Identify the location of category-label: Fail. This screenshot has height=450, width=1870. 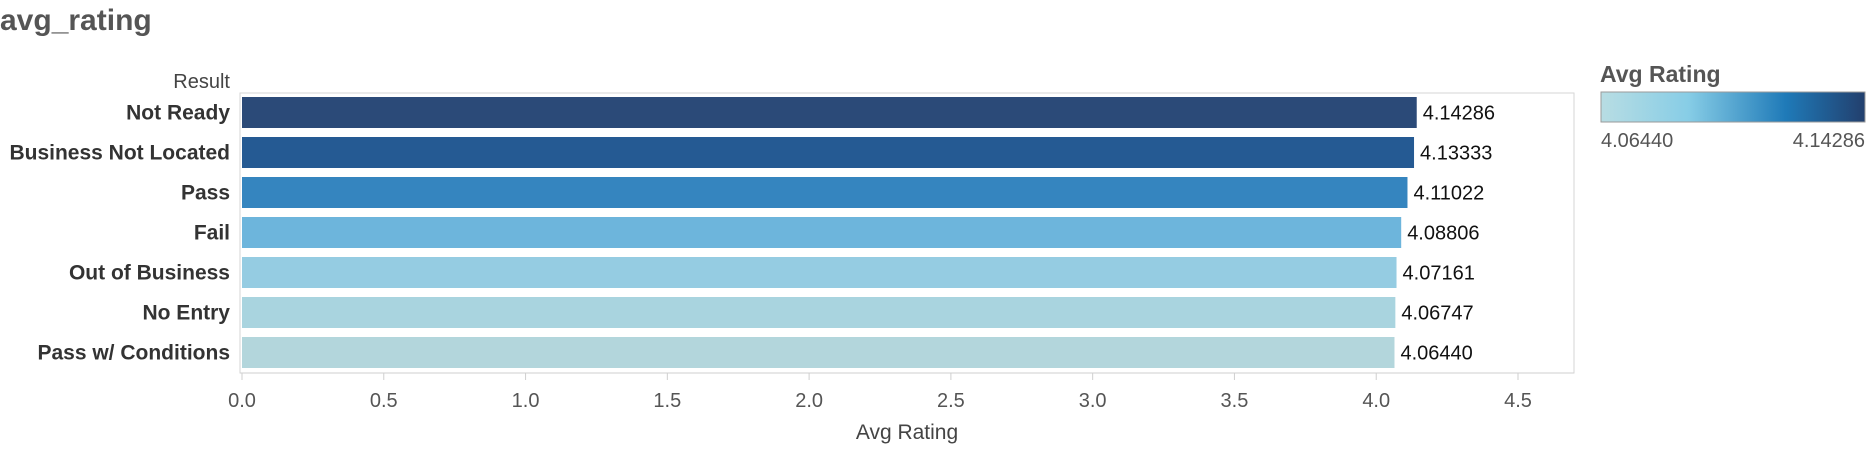
(212, 233).